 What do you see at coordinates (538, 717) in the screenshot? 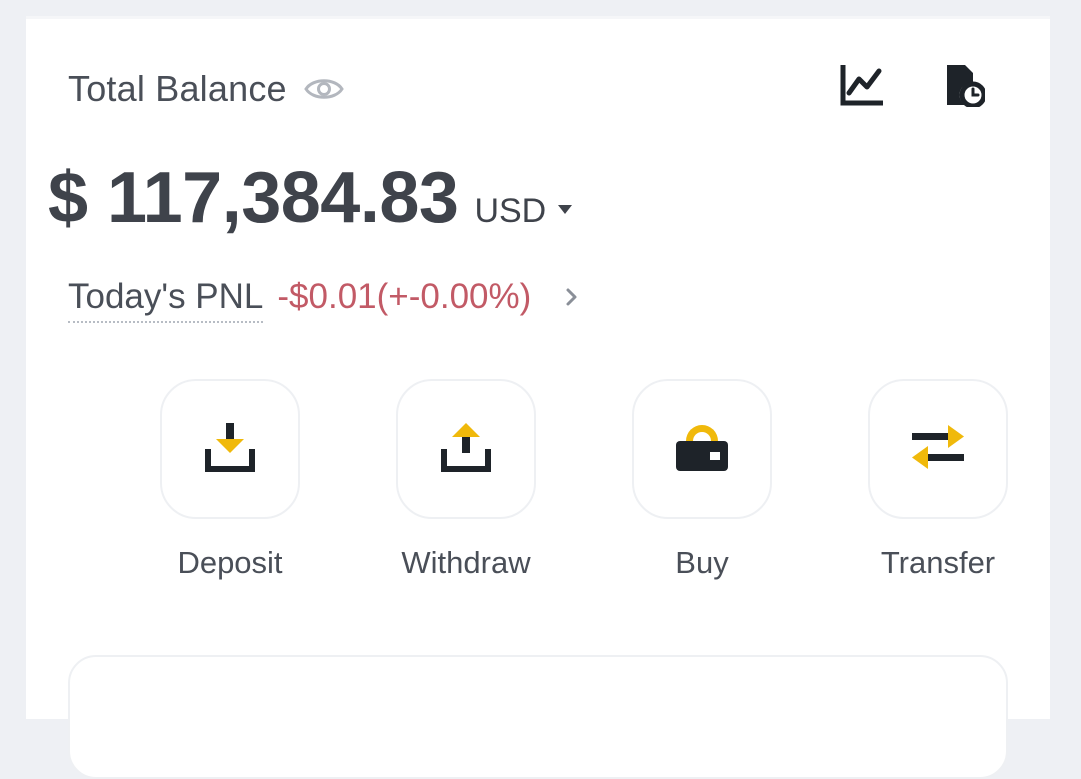
I see `bottom-panel` at bounding box center [538, 717].